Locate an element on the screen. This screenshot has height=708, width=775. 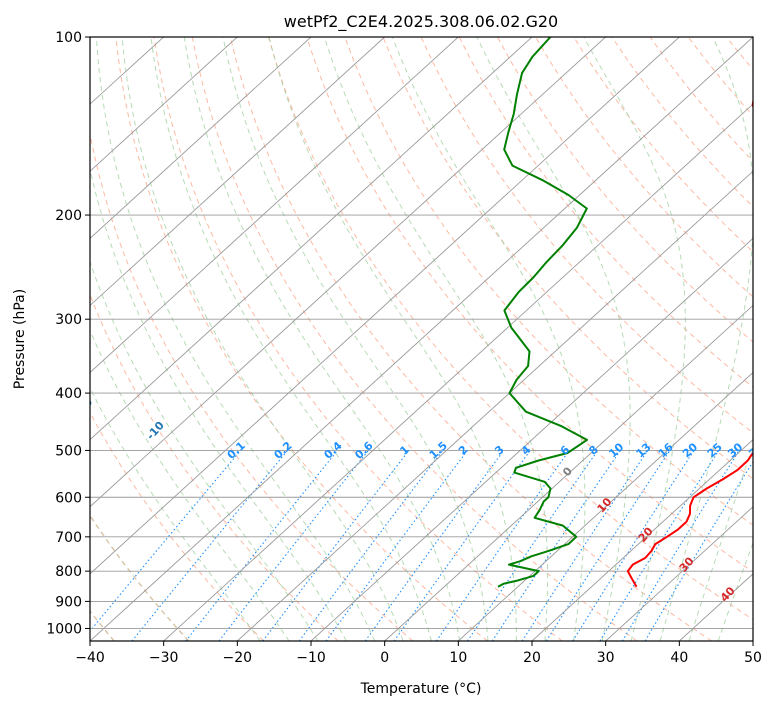
y-tick-label: 600 is located at coordinates (68, 498).